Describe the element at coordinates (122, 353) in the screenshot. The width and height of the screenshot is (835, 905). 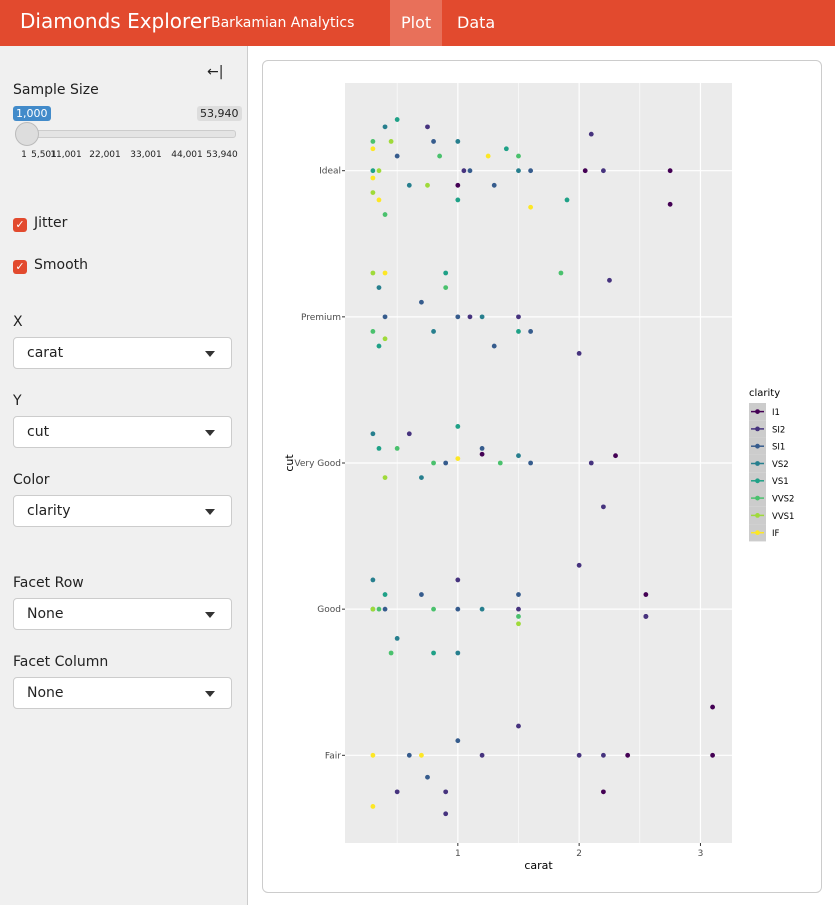
I see `select: carat` at that location.